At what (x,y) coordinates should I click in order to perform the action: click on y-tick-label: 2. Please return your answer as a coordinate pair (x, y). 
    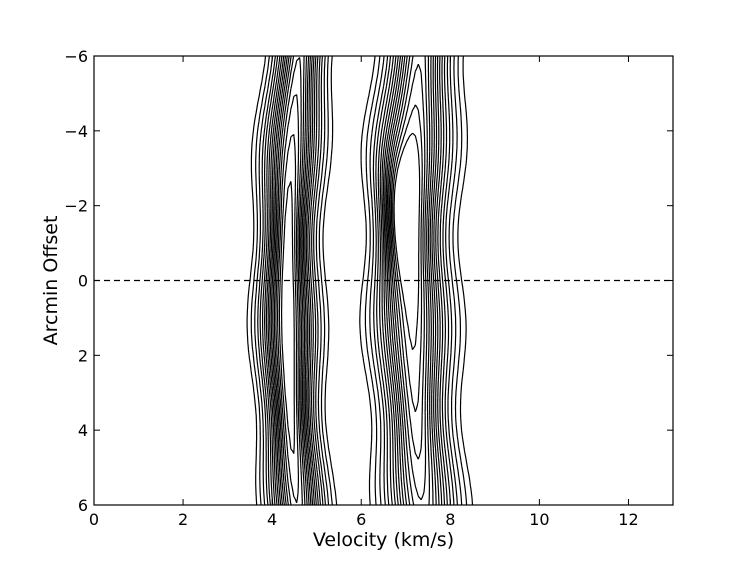
    Looking at the image, I should click on (83, 355).